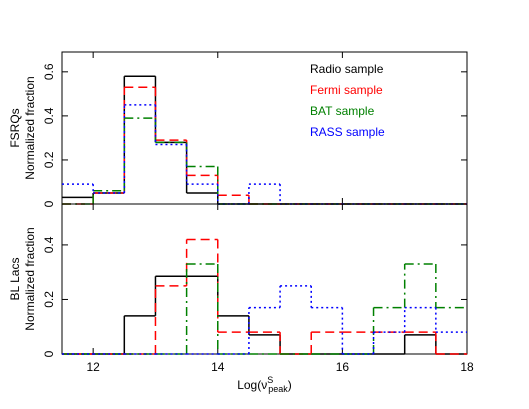  What do you see at coordinates (342, 111) in the screenshot?
I see `legend-entry: BAT sample` at bounding box center [342, 111].